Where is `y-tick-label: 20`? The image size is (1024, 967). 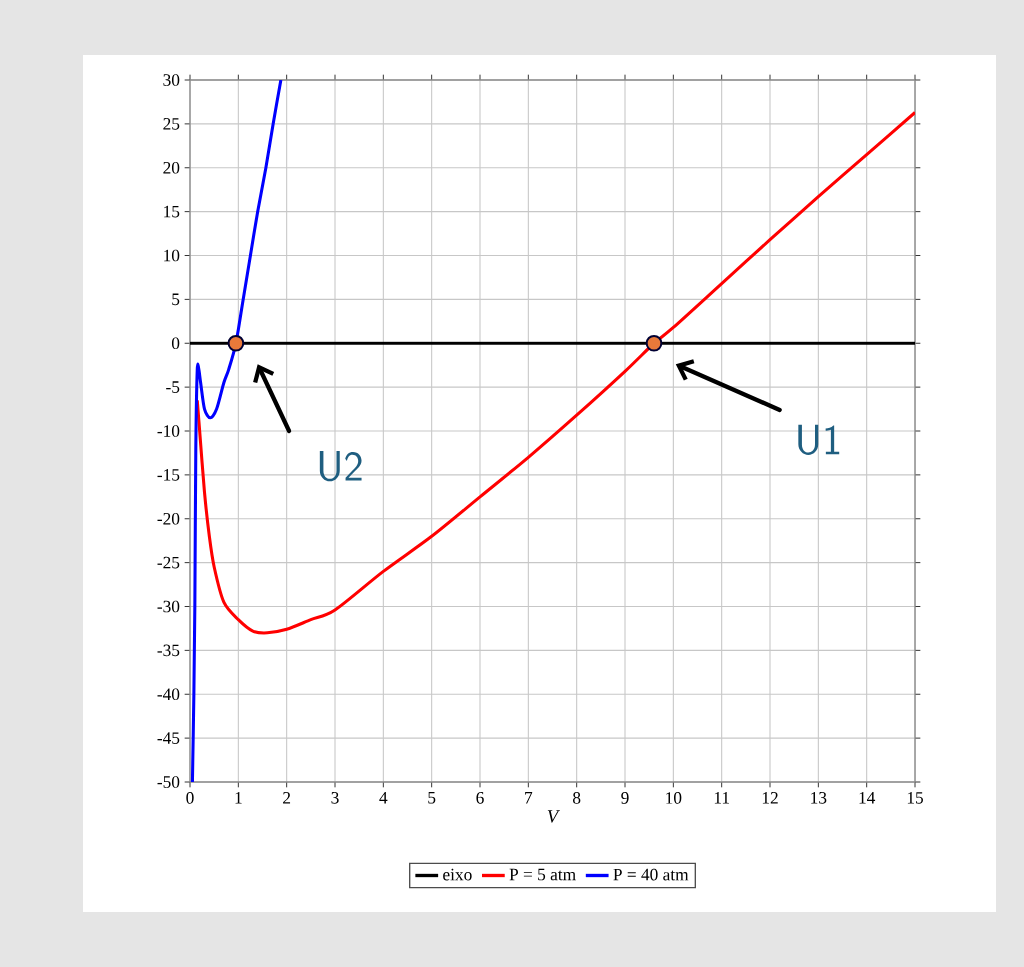 y-tick-label: 20 is located at coordinates (171, 167).